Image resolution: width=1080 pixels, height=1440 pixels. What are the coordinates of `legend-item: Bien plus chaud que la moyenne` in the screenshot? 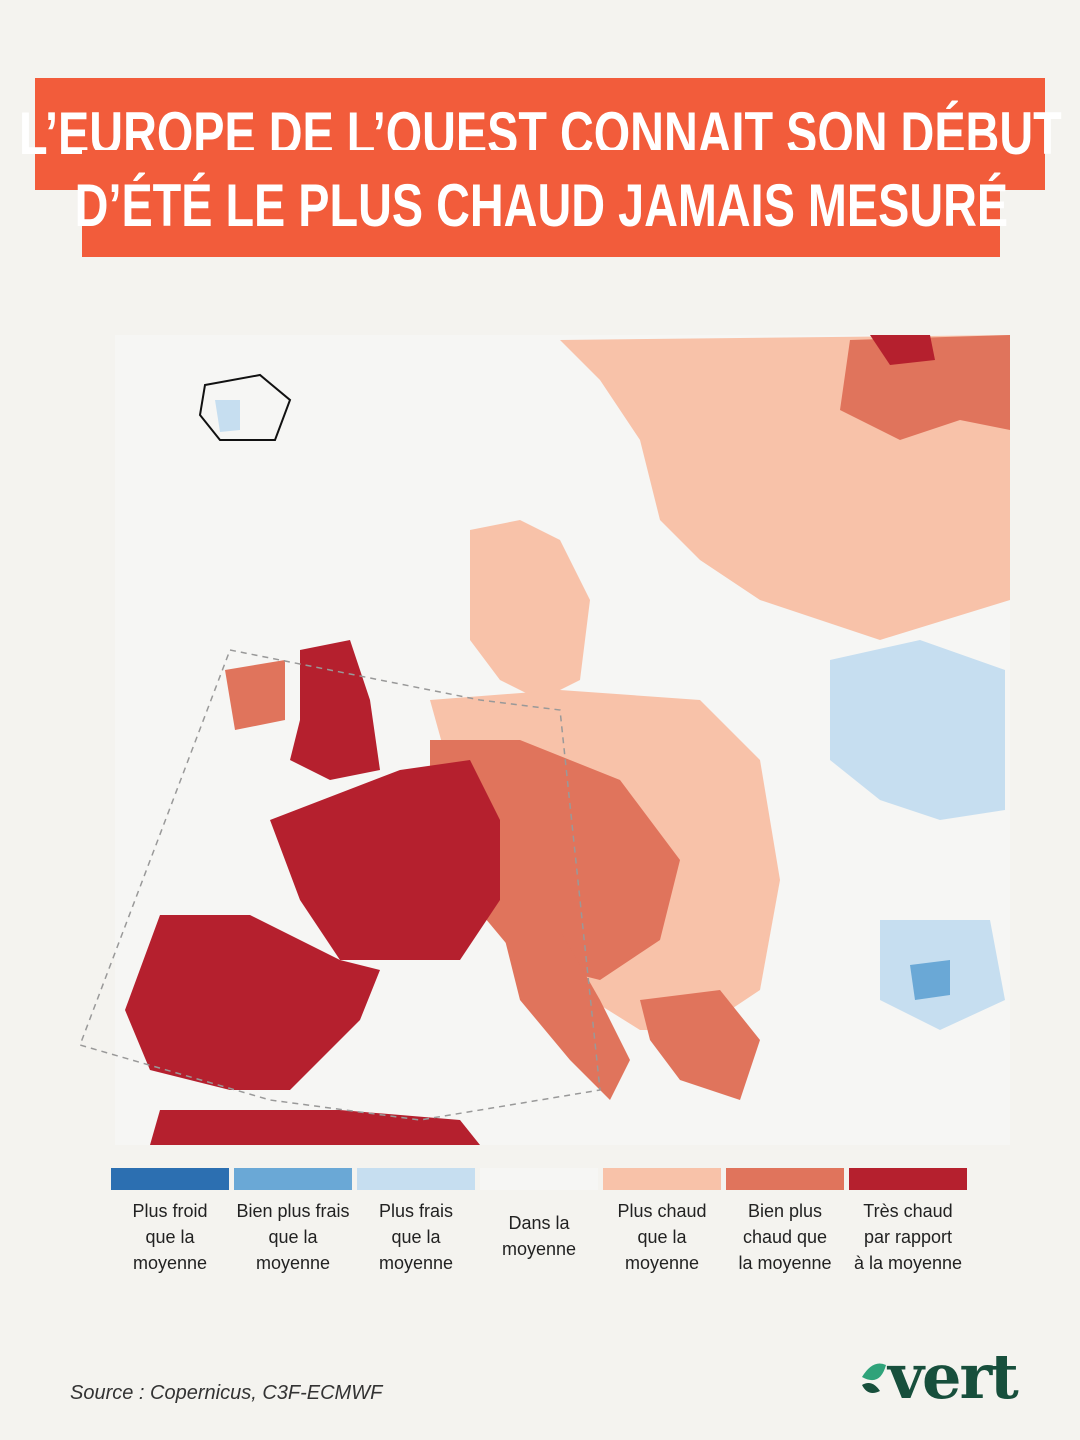 It's located at (785, 1222).